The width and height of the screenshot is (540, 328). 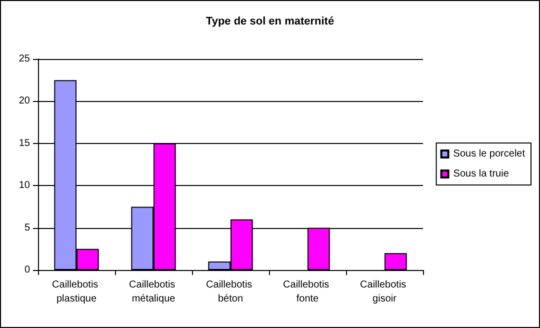 I want to click on legend-label: Sous le porcelet, so click(x=489, y=154).